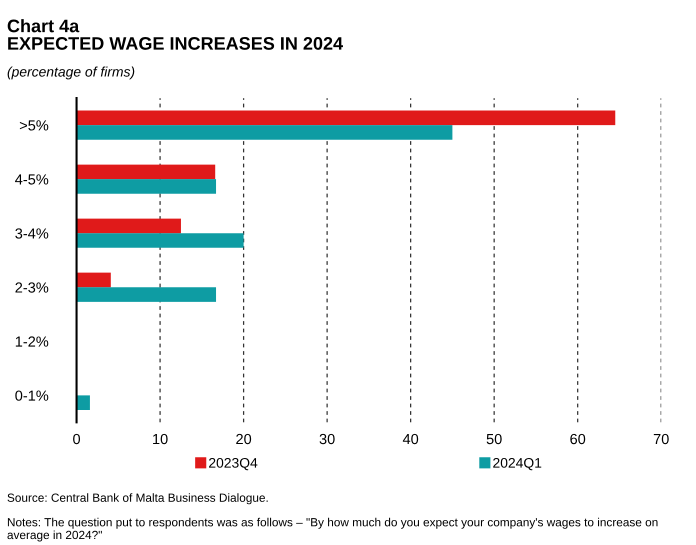 Image resolution: width=696 pixels, height=545 pixels. What do you see at coordinates (494, 439) in the screenshot?
I see `x-tick-label: 50` at bounding box center [494, 439].